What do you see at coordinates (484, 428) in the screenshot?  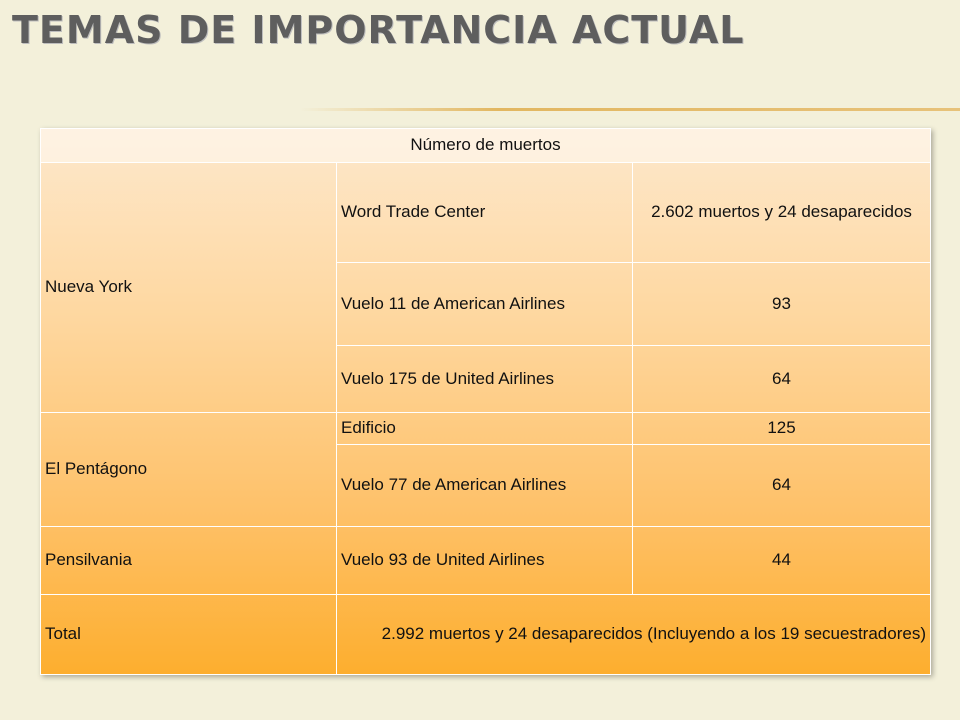 I see `place-cell: Edificio` at bounding box center [484, 428].